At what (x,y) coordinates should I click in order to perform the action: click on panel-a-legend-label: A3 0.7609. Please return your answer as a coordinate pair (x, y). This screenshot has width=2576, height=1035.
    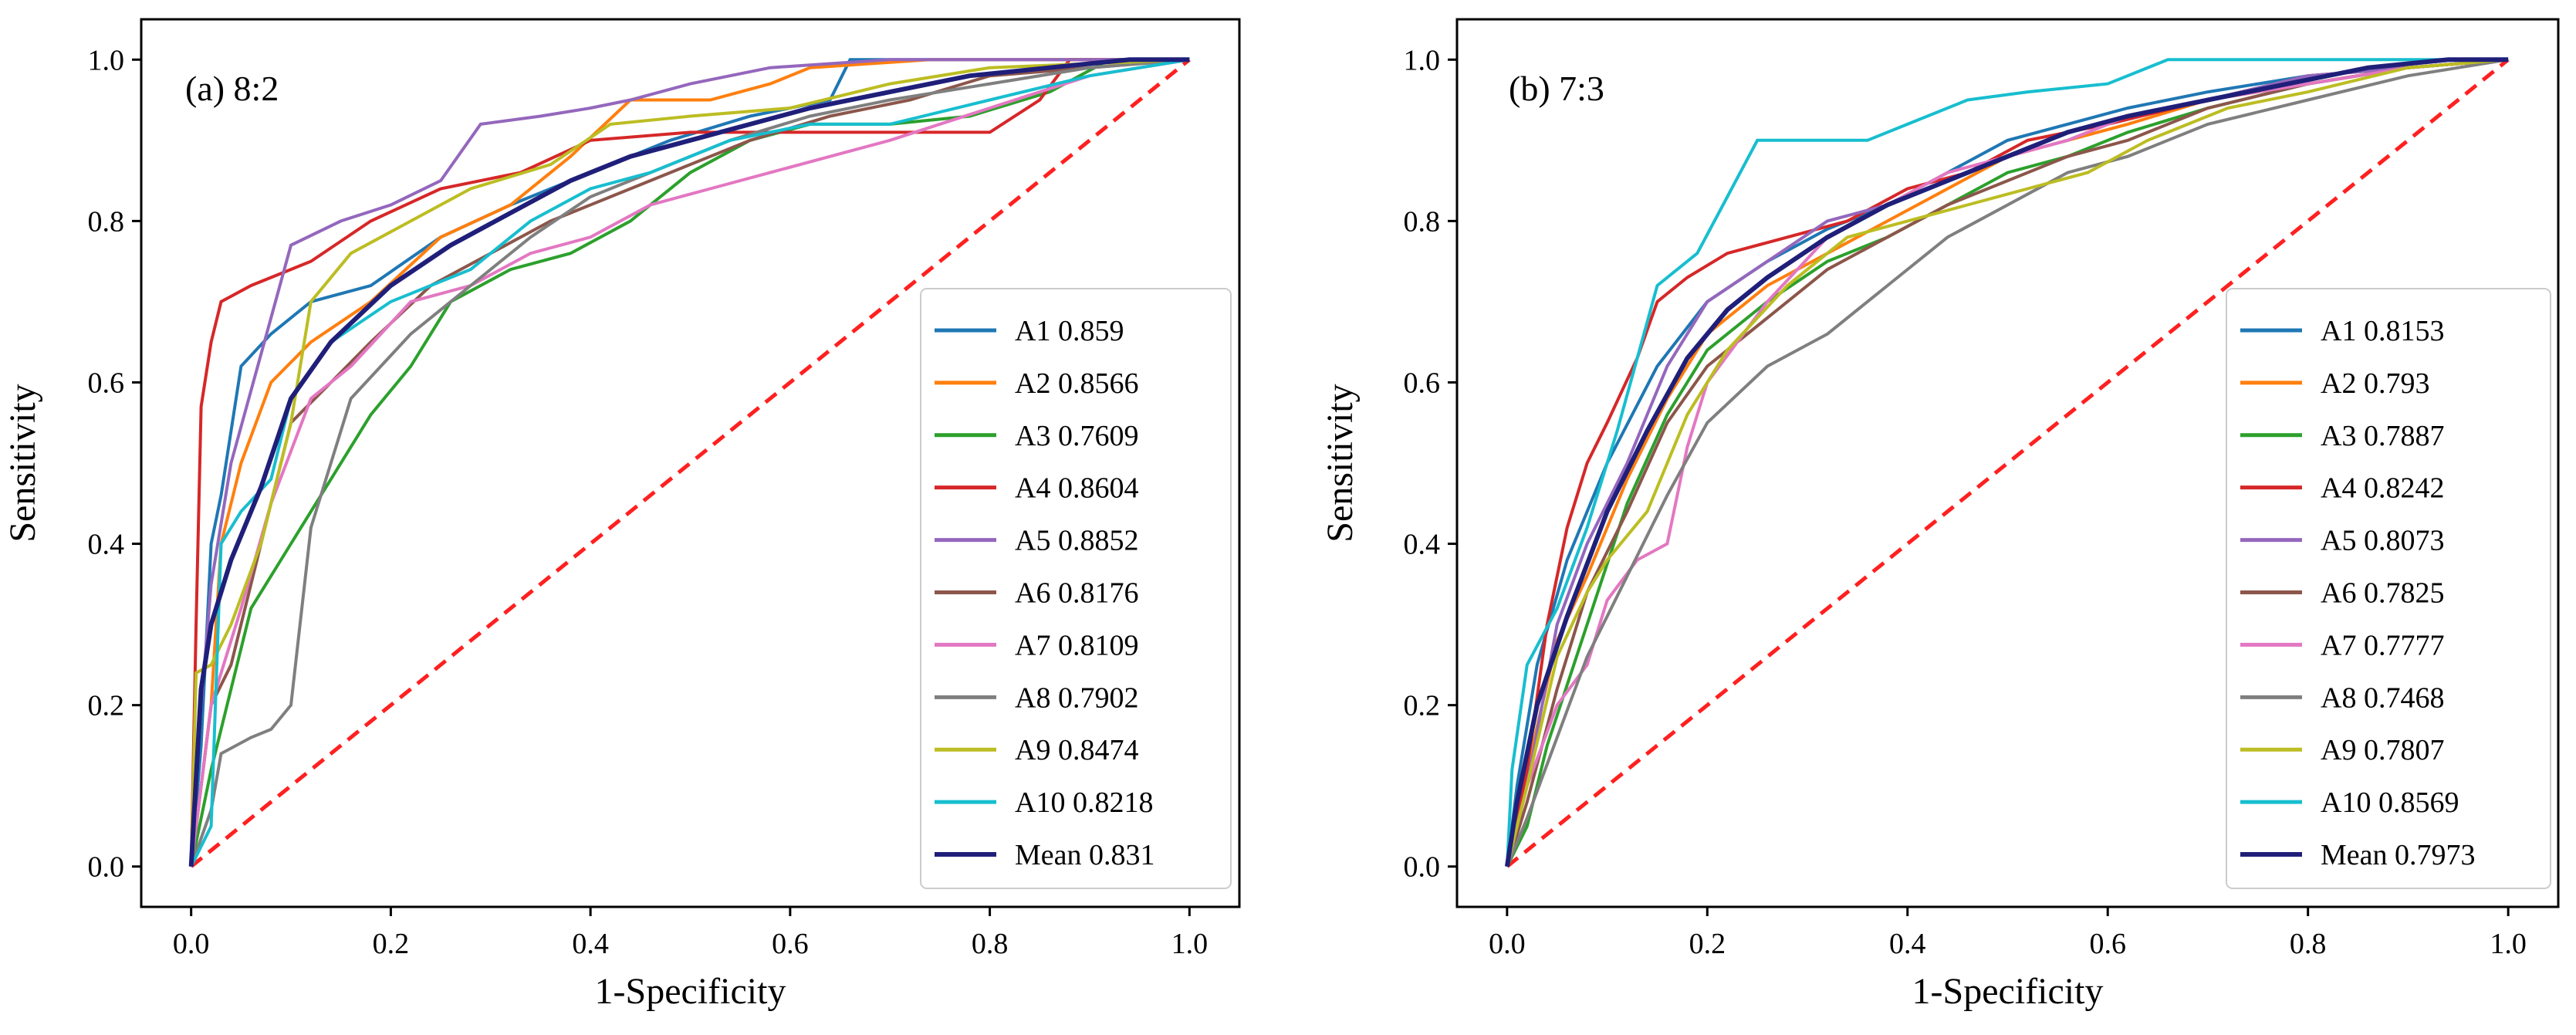
    Looking at the image, I should click on (1076, 436).